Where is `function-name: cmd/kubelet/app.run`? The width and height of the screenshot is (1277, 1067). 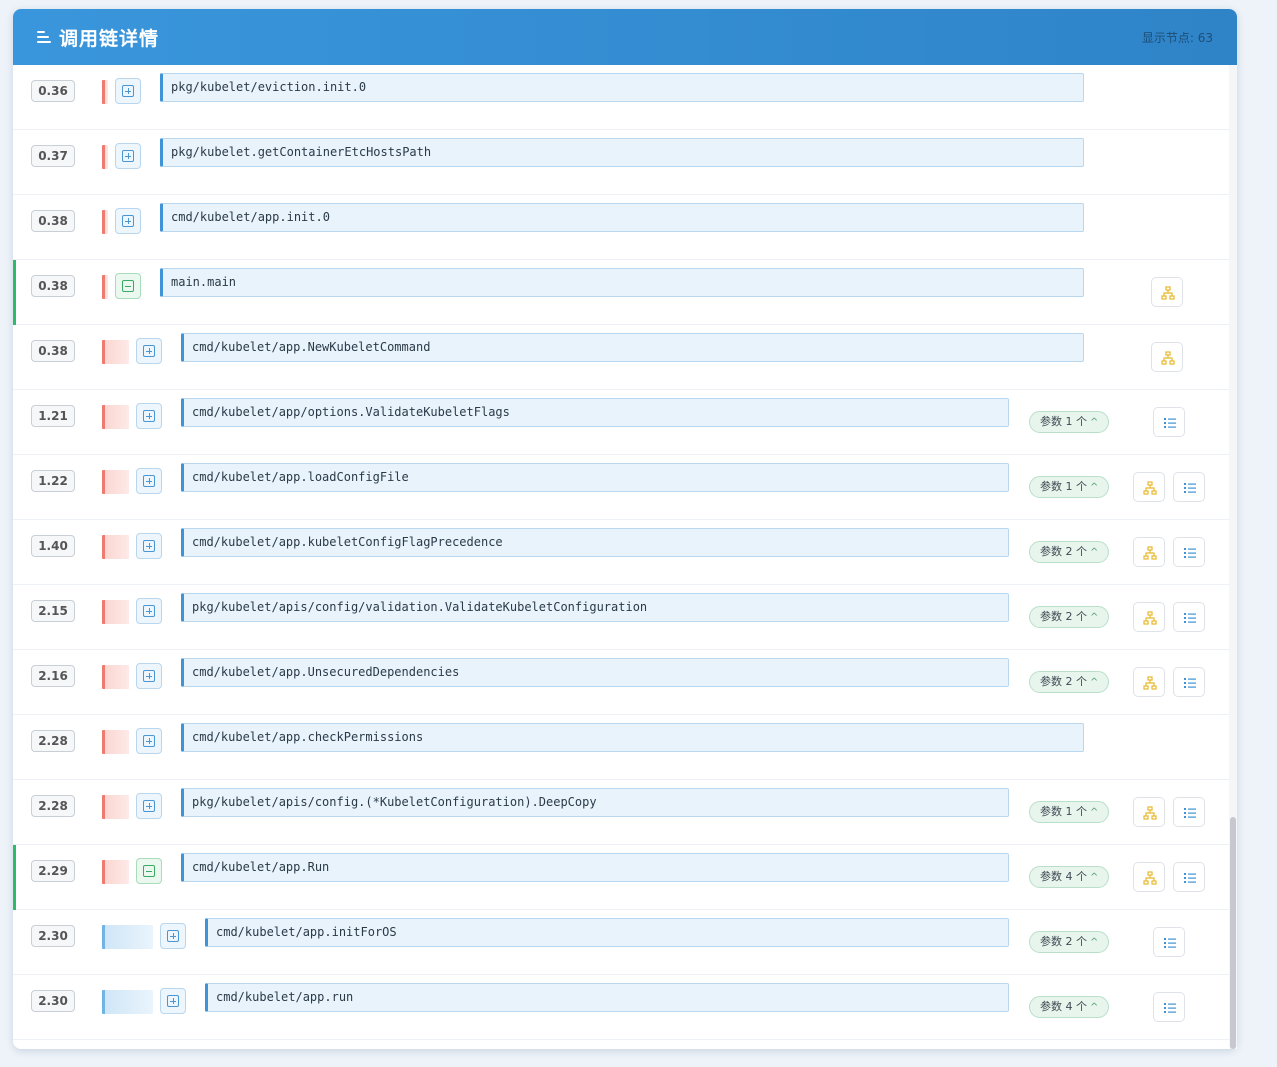 function-name: cmd/kubelet/app.run is located at coordinates (607, 997).